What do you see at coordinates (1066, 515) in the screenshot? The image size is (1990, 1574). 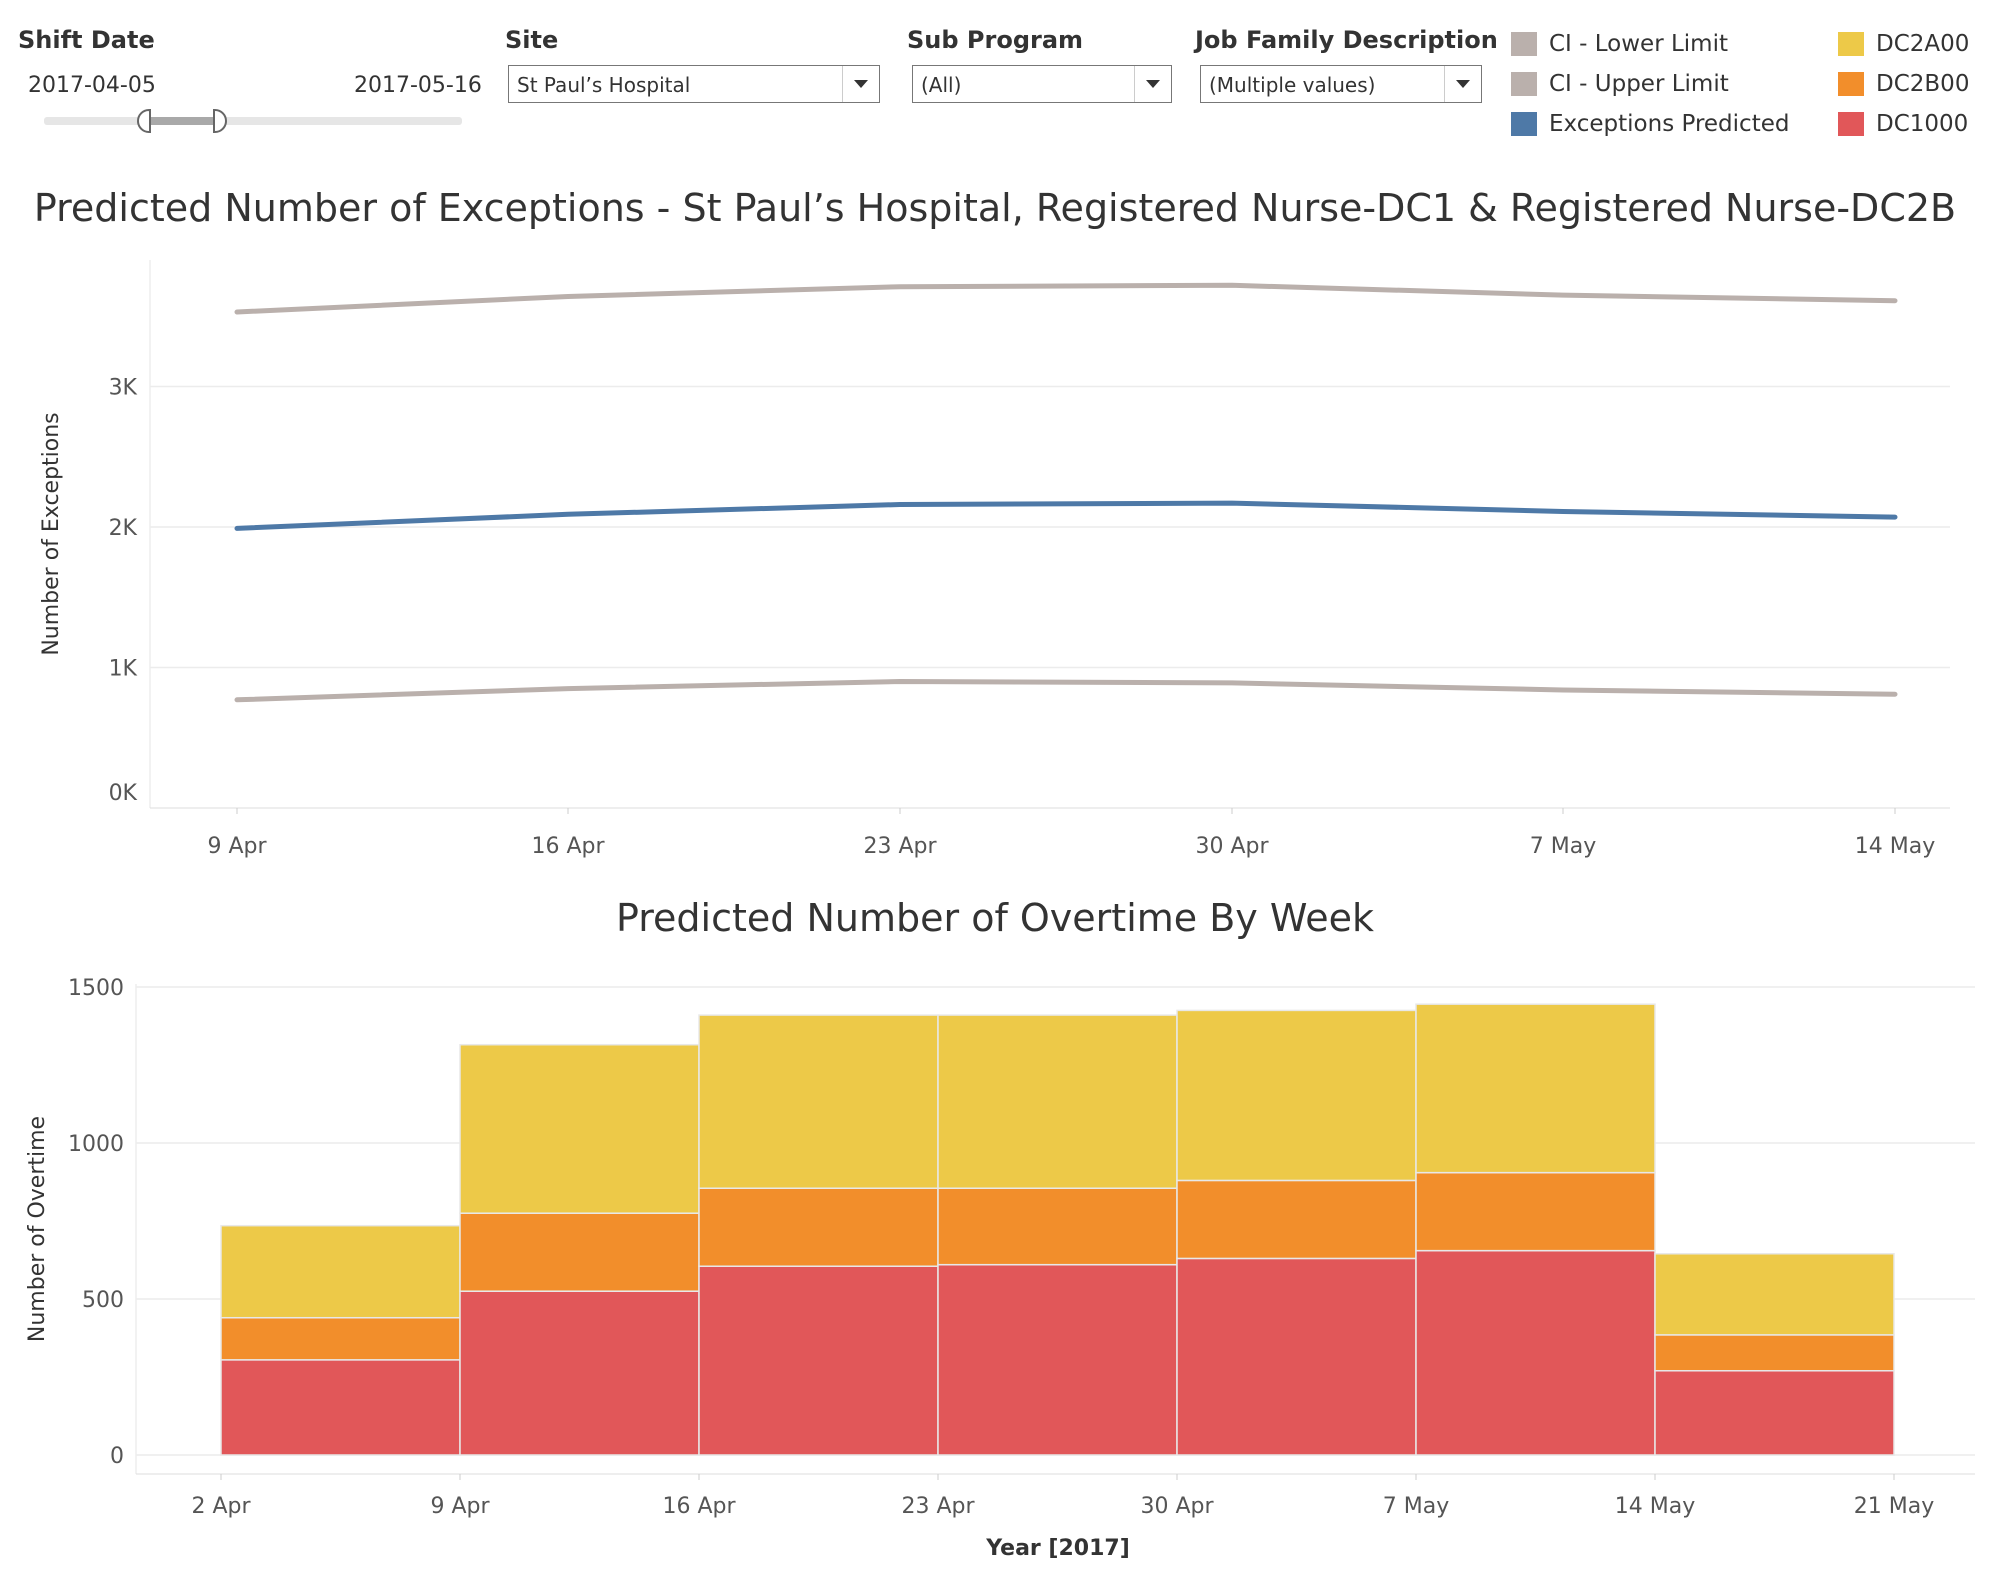 I see `series-line-exceptions-predicted` at bounding box center [1066, 515].